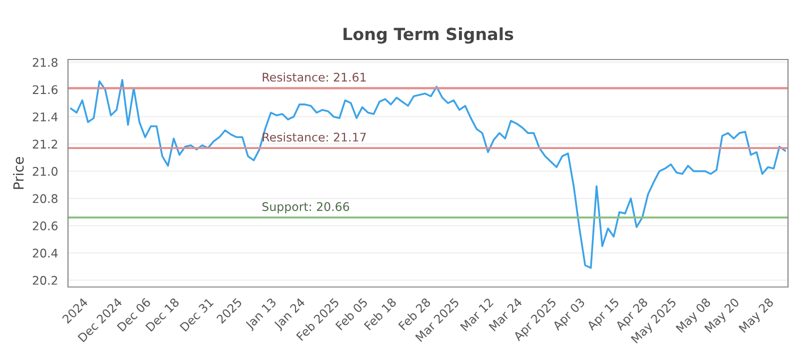 This screenshot has width=800, height=350. I want to click on y-tick-label: 21.6, so click(45, 89).